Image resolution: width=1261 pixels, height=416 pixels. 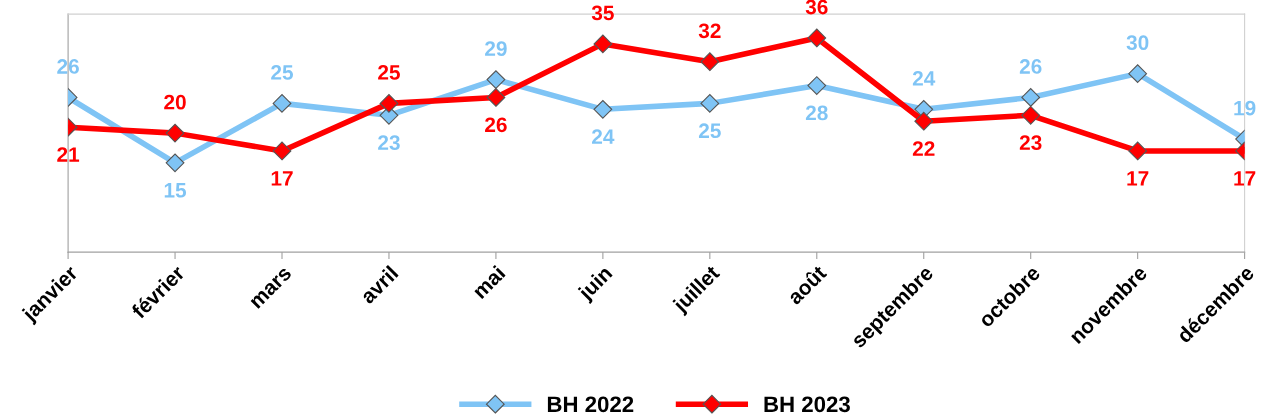 What do you see at coordinates (68, 154) in the screenshot?
I see `data-label: 21` at bounding box center [68, 154].